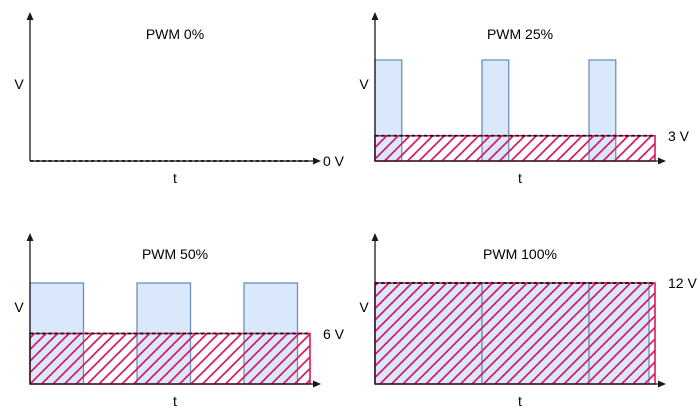 This screenshot has width=700, height=414. I want to click on average-voltage-label: 6 V, so click(334, 333).